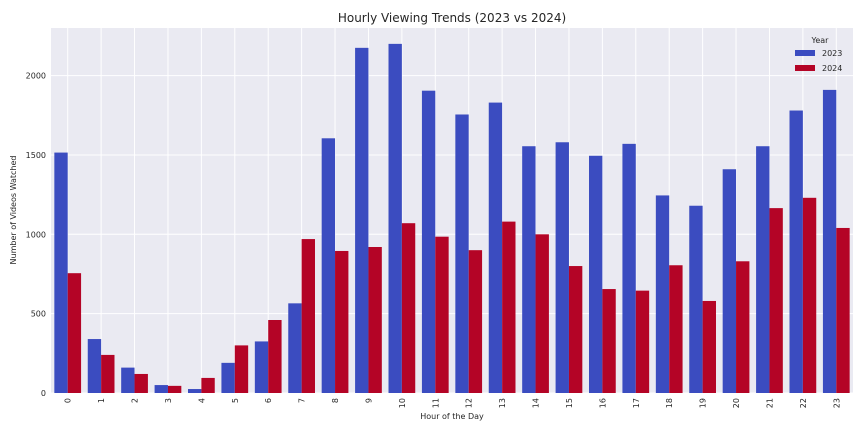 The image size is (864, 432). What do you see at coordinates (235, 400) in the screenshot?
I see `x-tick-label: 5` at bounding box center [235, 400].